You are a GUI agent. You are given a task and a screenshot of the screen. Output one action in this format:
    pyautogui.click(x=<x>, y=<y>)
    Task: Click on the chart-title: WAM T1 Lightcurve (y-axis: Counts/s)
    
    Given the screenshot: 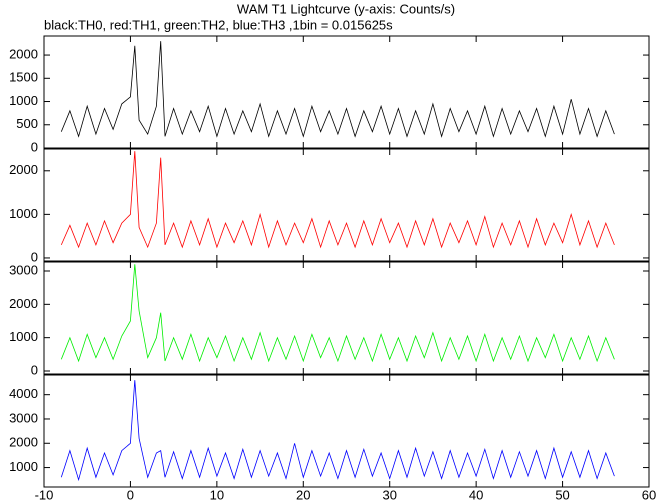 What is the action you would take?
    pyautogui.click(x=346, y=8)
    